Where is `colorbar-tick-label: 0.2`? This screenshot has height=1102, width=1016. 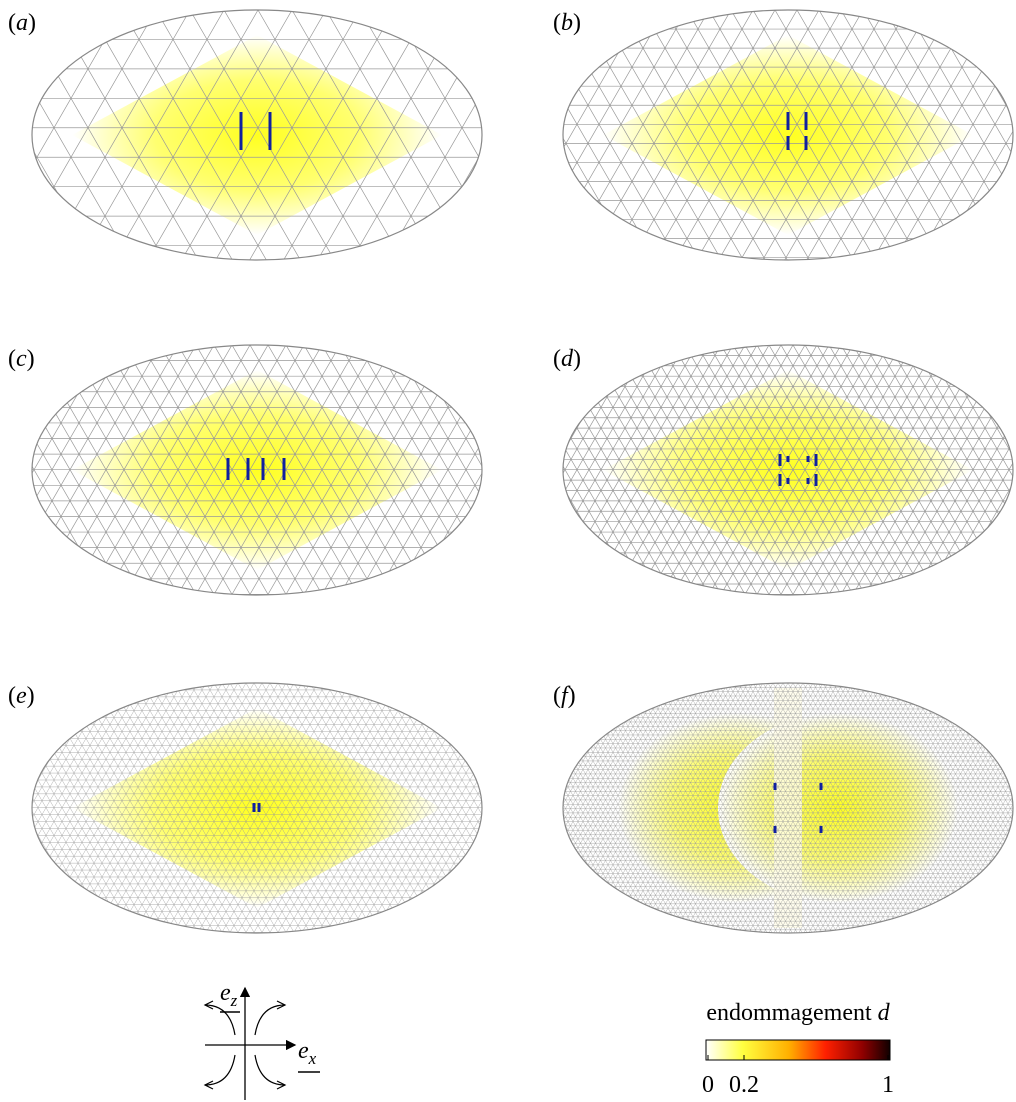 colorbar-tick-label: 0.2 is located at coordinates (744, 1085).